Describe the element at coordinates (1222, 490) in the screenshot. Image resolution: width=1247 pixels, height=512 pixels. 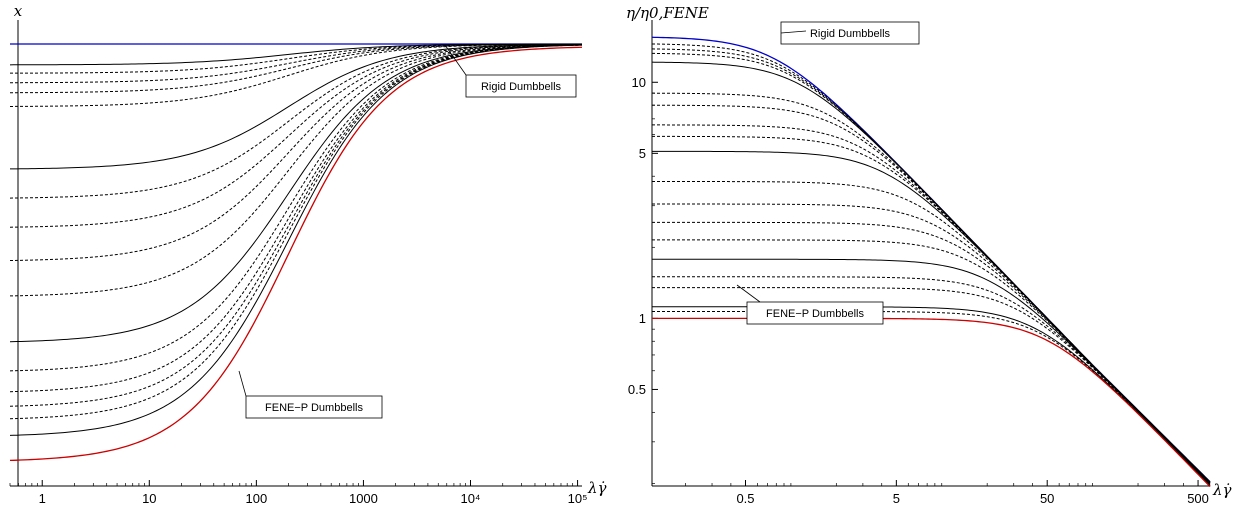
I see `right-x-axis-label: λγ̇` at that location.